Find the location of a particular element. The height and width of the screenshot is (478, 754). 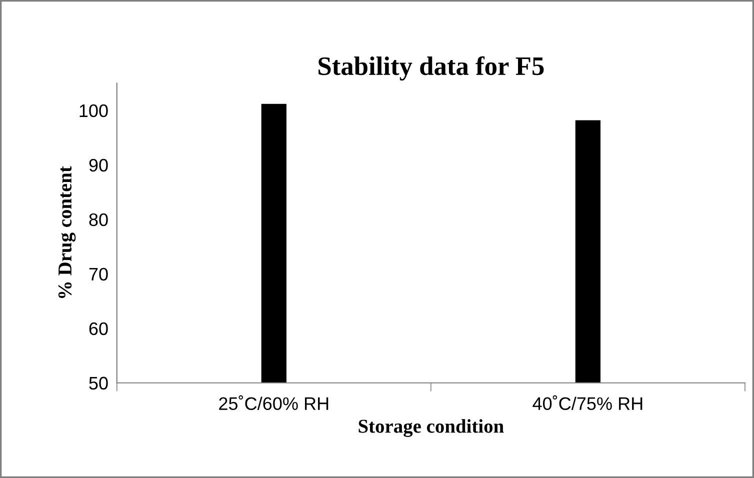

chart-title: Stability data for F5 is located at coordinates (431, 68).